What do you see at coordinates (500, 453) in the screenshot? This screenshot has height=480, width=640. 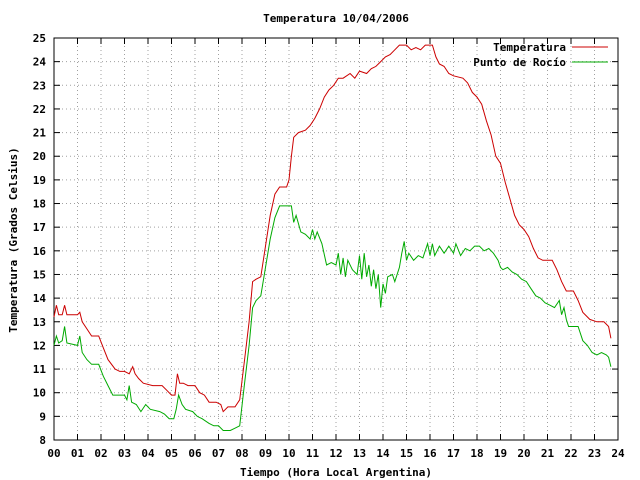 I see `x-tick-label: 19` at bounding box center [500, 453].